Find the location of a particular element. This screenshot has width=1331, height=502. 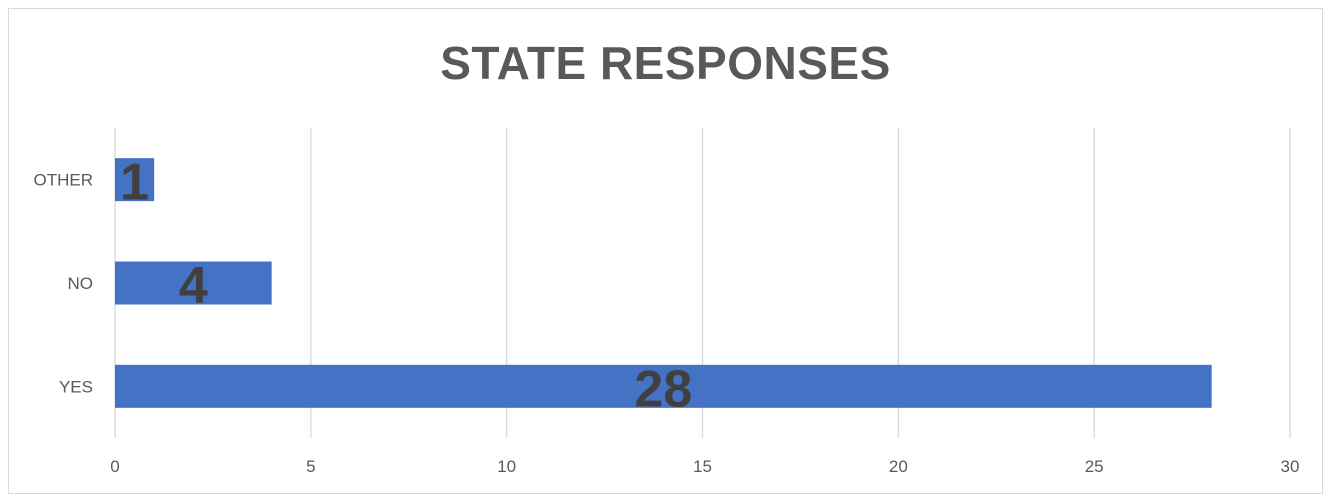

bar-no is located at coordinates (193, 283).